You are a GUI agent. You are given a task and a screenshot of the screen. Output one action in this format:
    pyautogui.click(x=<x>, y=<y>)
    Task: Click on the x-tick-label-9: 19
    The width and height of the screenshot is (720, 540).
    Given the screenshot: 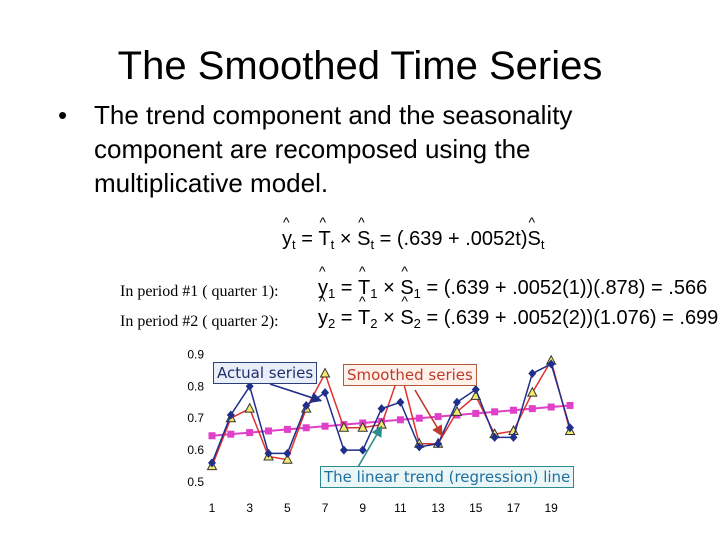 What is the action you would take?
    pyautogui.click(x=551, y=508)
    